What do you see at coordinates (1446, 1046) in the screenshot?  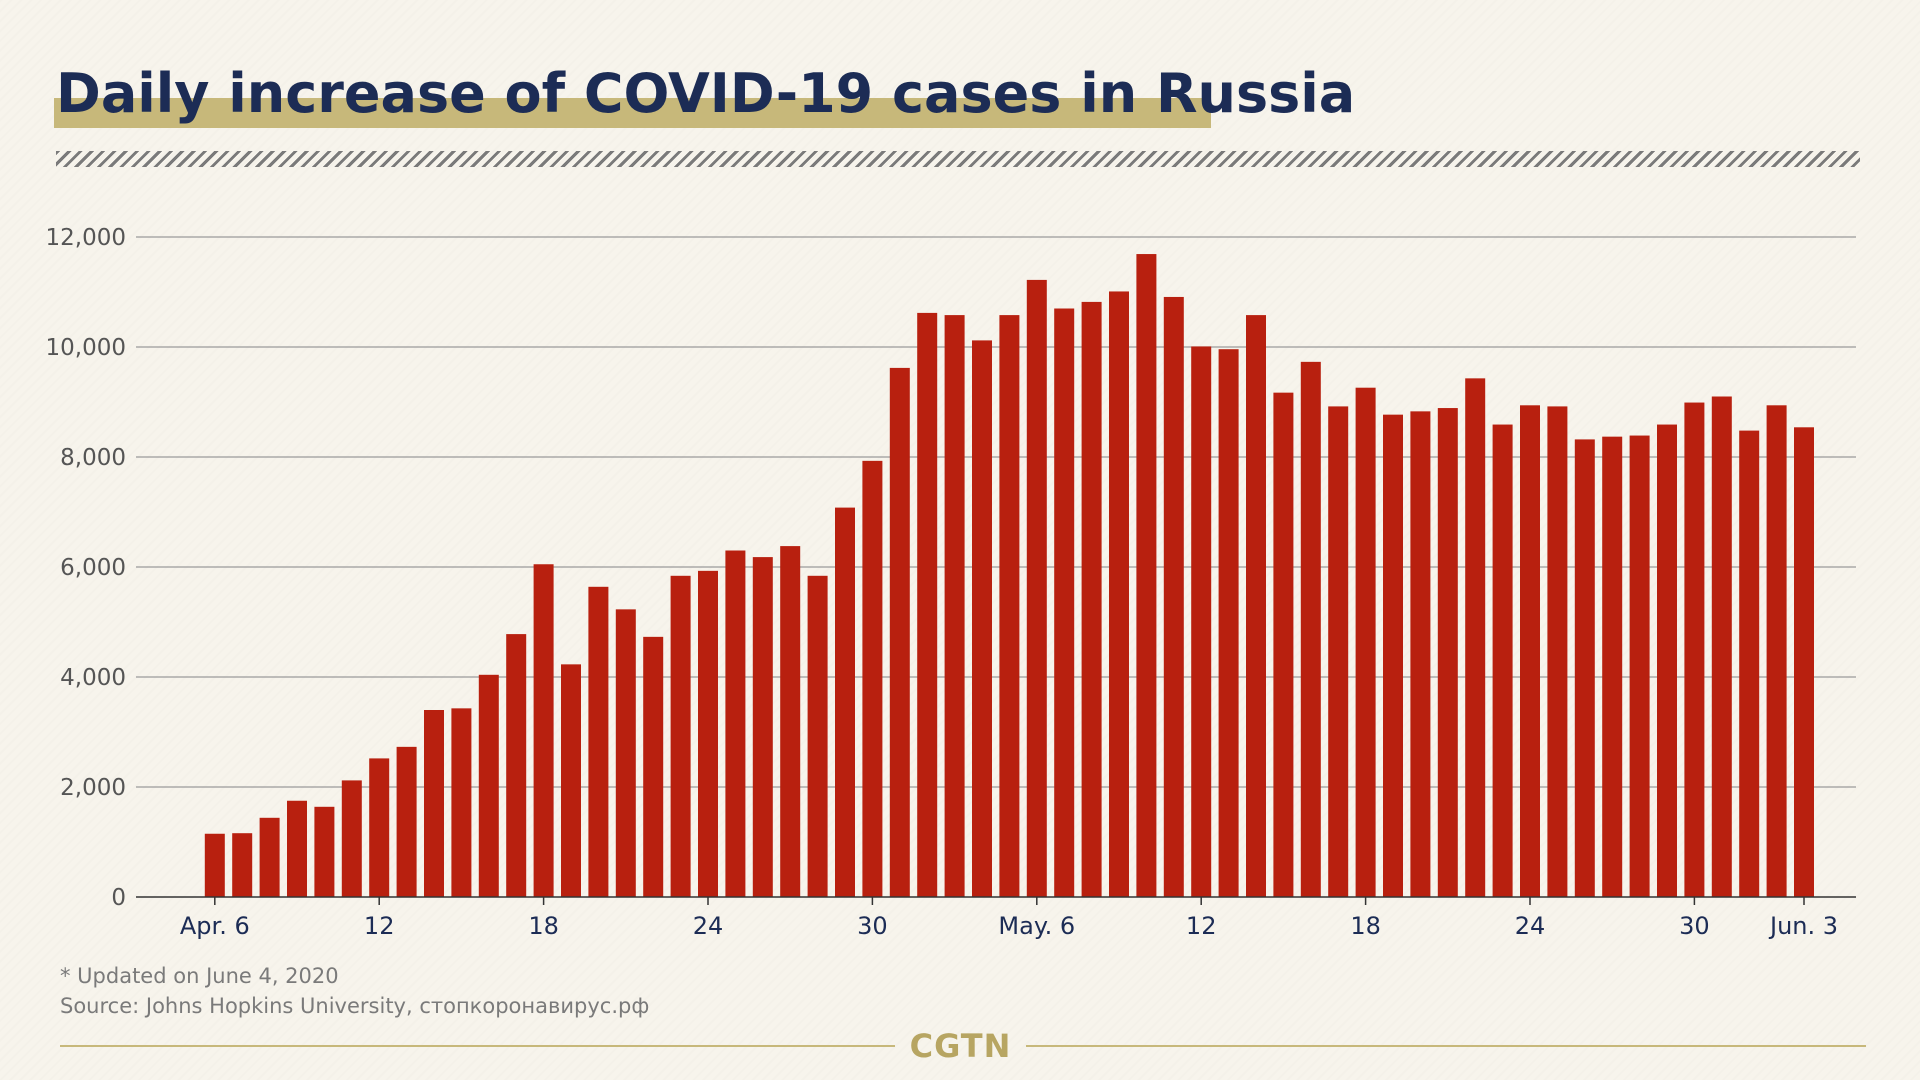 I see `footer-rule-right` at bounding box center [1446, 1046].